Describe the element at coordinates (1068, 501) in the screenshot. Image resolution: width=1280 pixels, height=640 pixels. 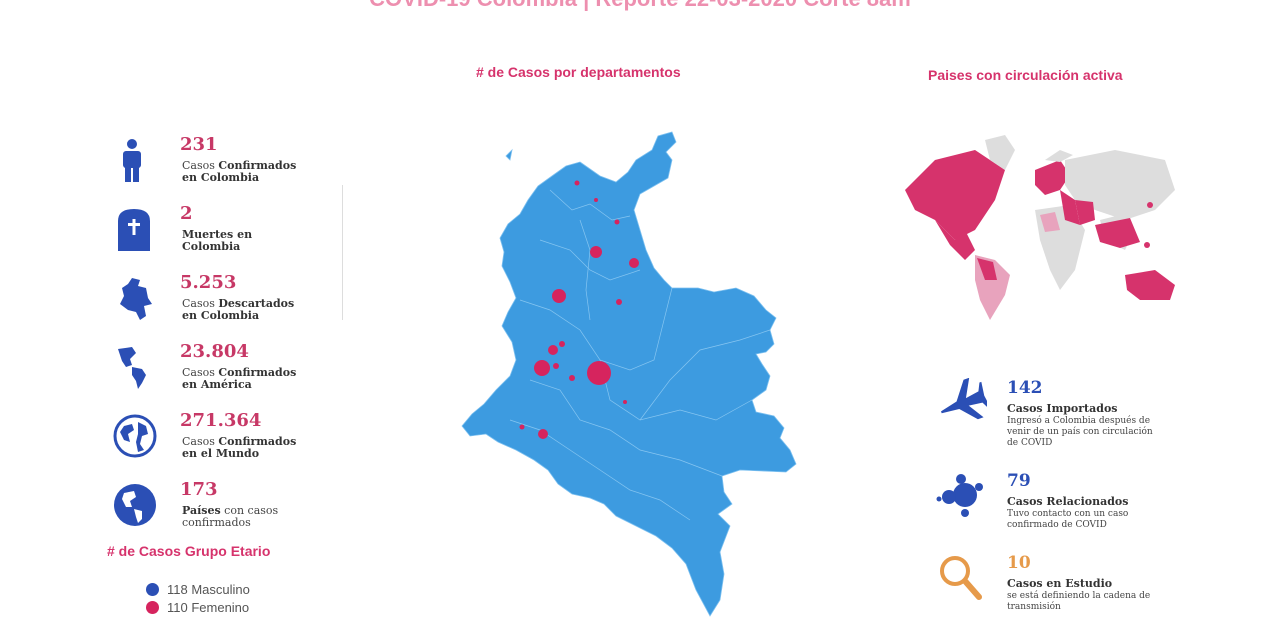
I see `stat-title: Casos Relacionados` at that location.